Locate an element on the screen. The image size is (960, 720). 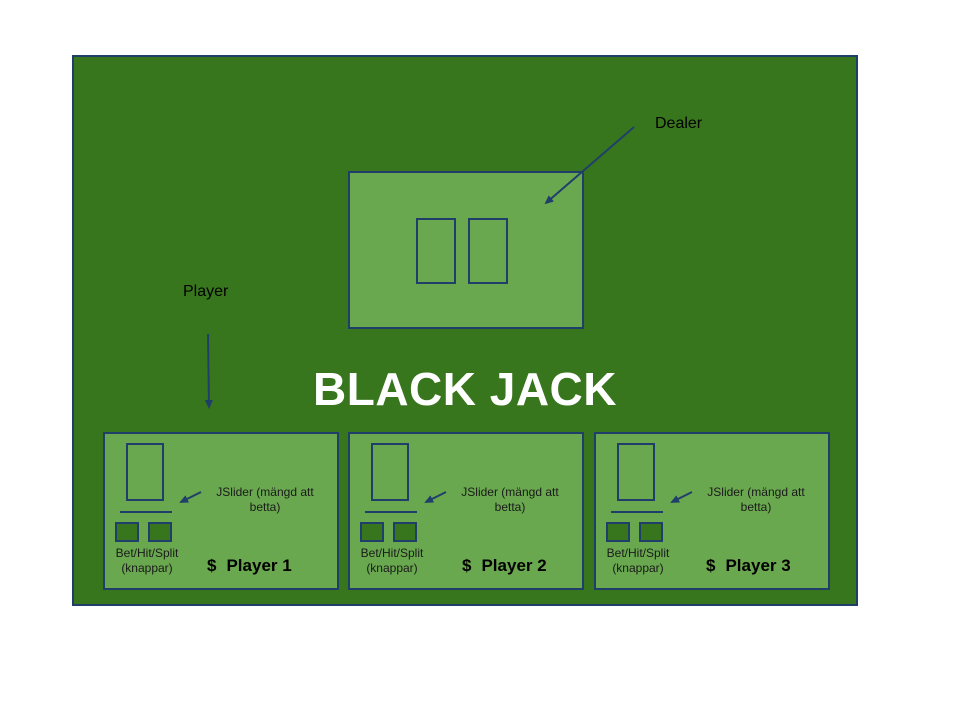
player-3-slider-note-line-1: JSlider (mängd att is located at coordinates (756, 492).